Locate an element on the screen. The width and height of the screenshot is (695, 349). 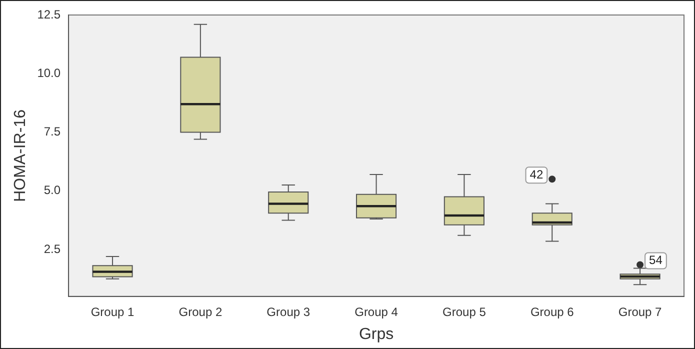
y-tick-label: 5.0 is located at coordinates (52, 190).